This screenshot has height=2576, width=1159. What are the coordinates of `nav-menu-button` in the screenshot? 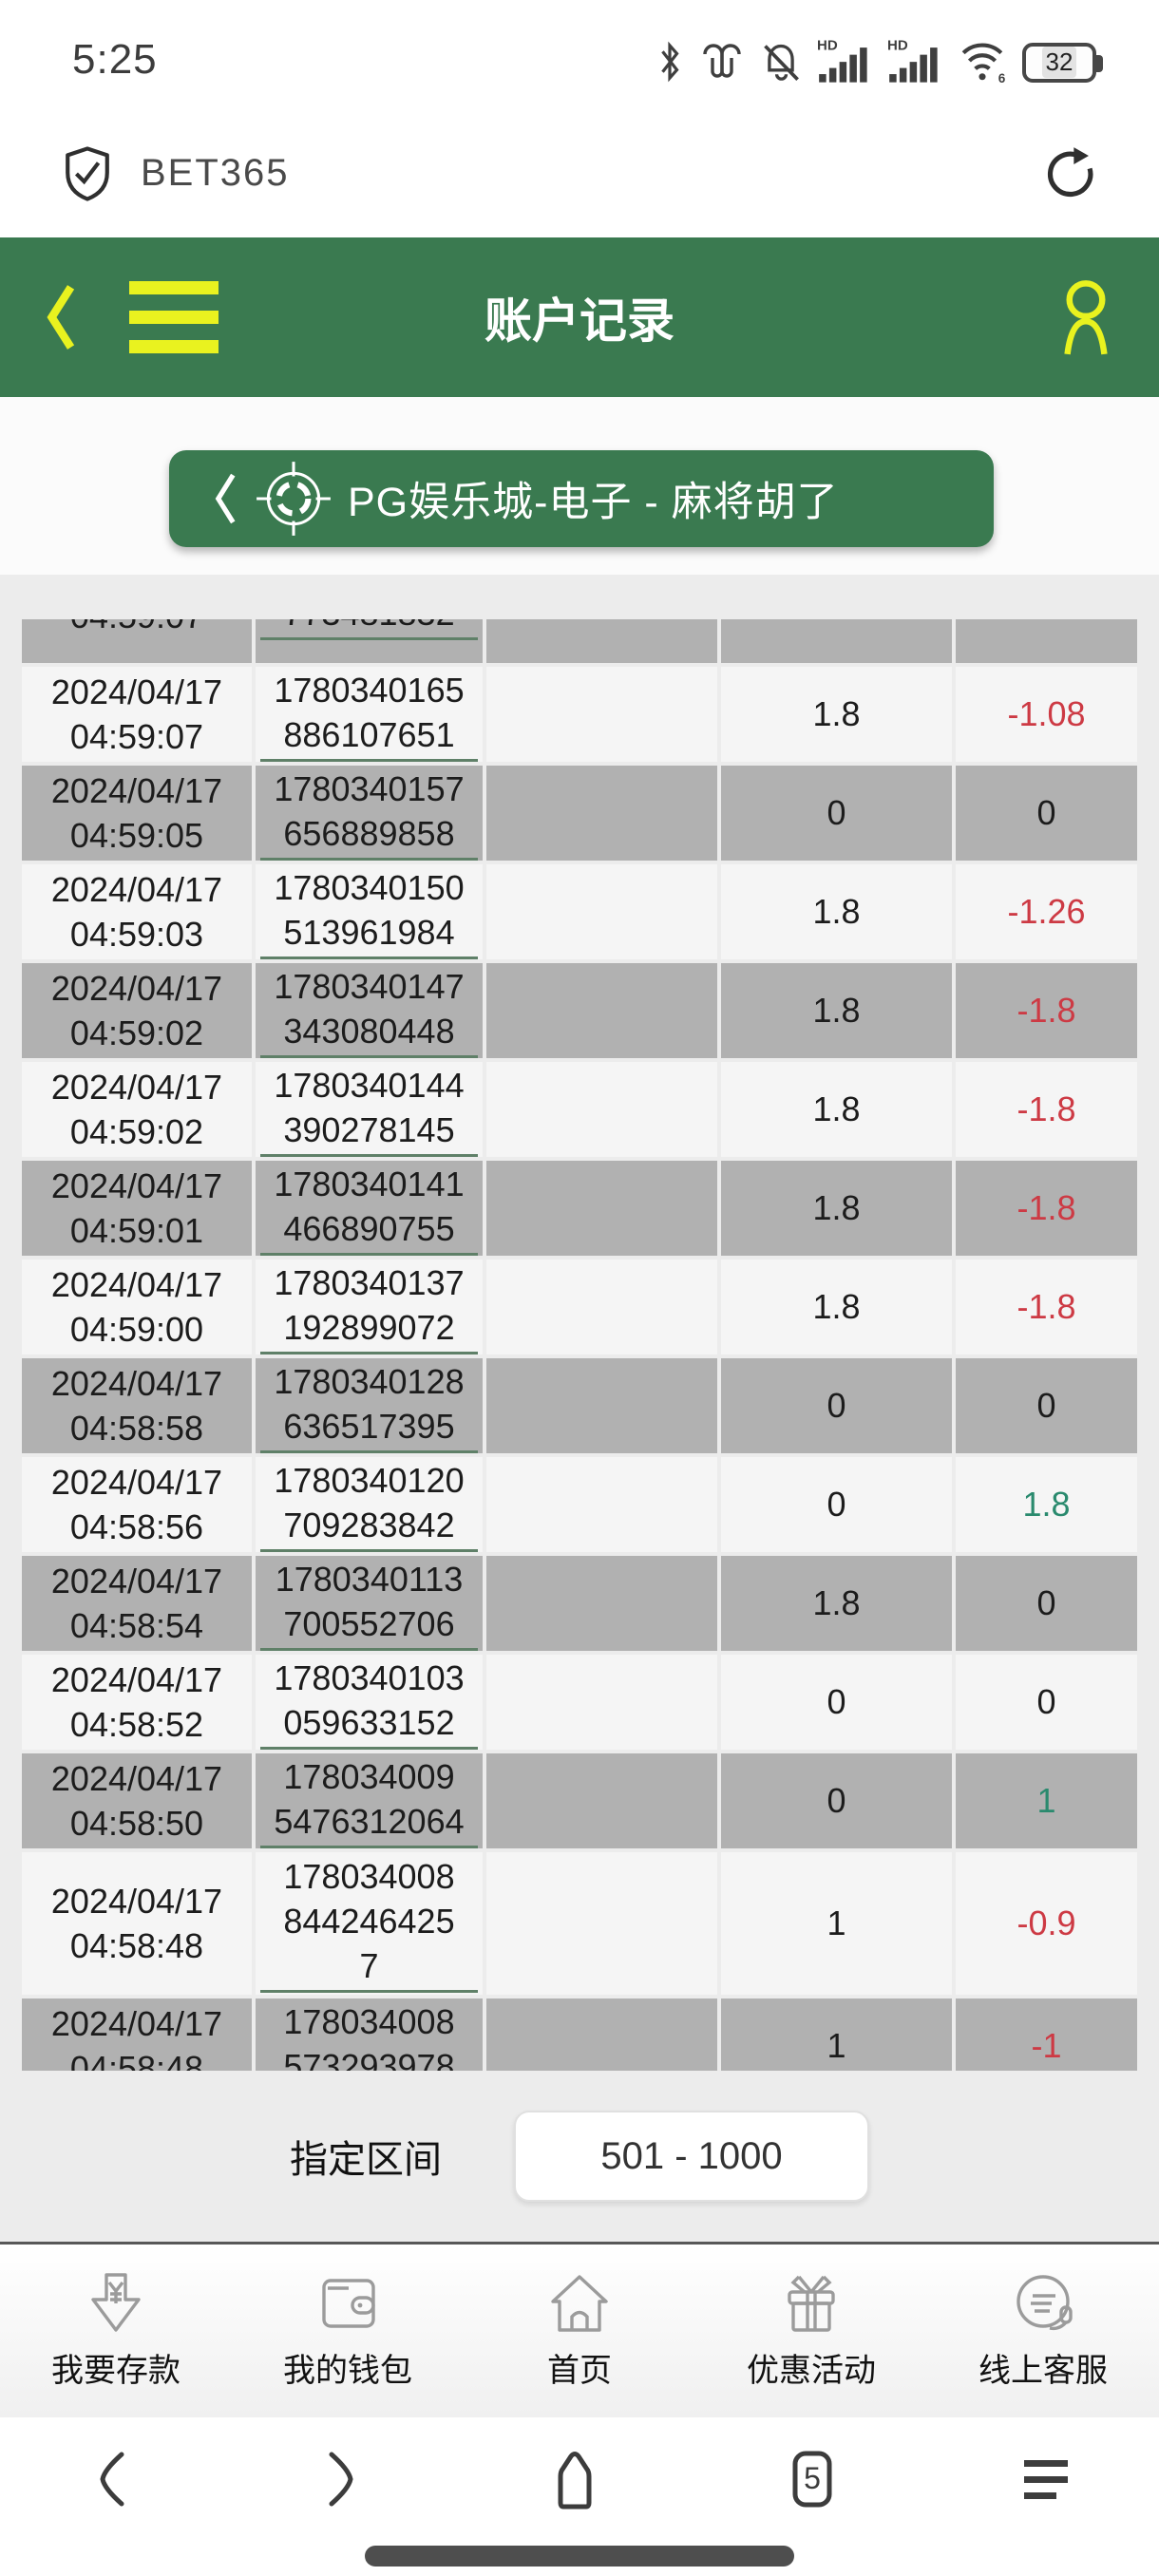 It's located at (1045, 2479).